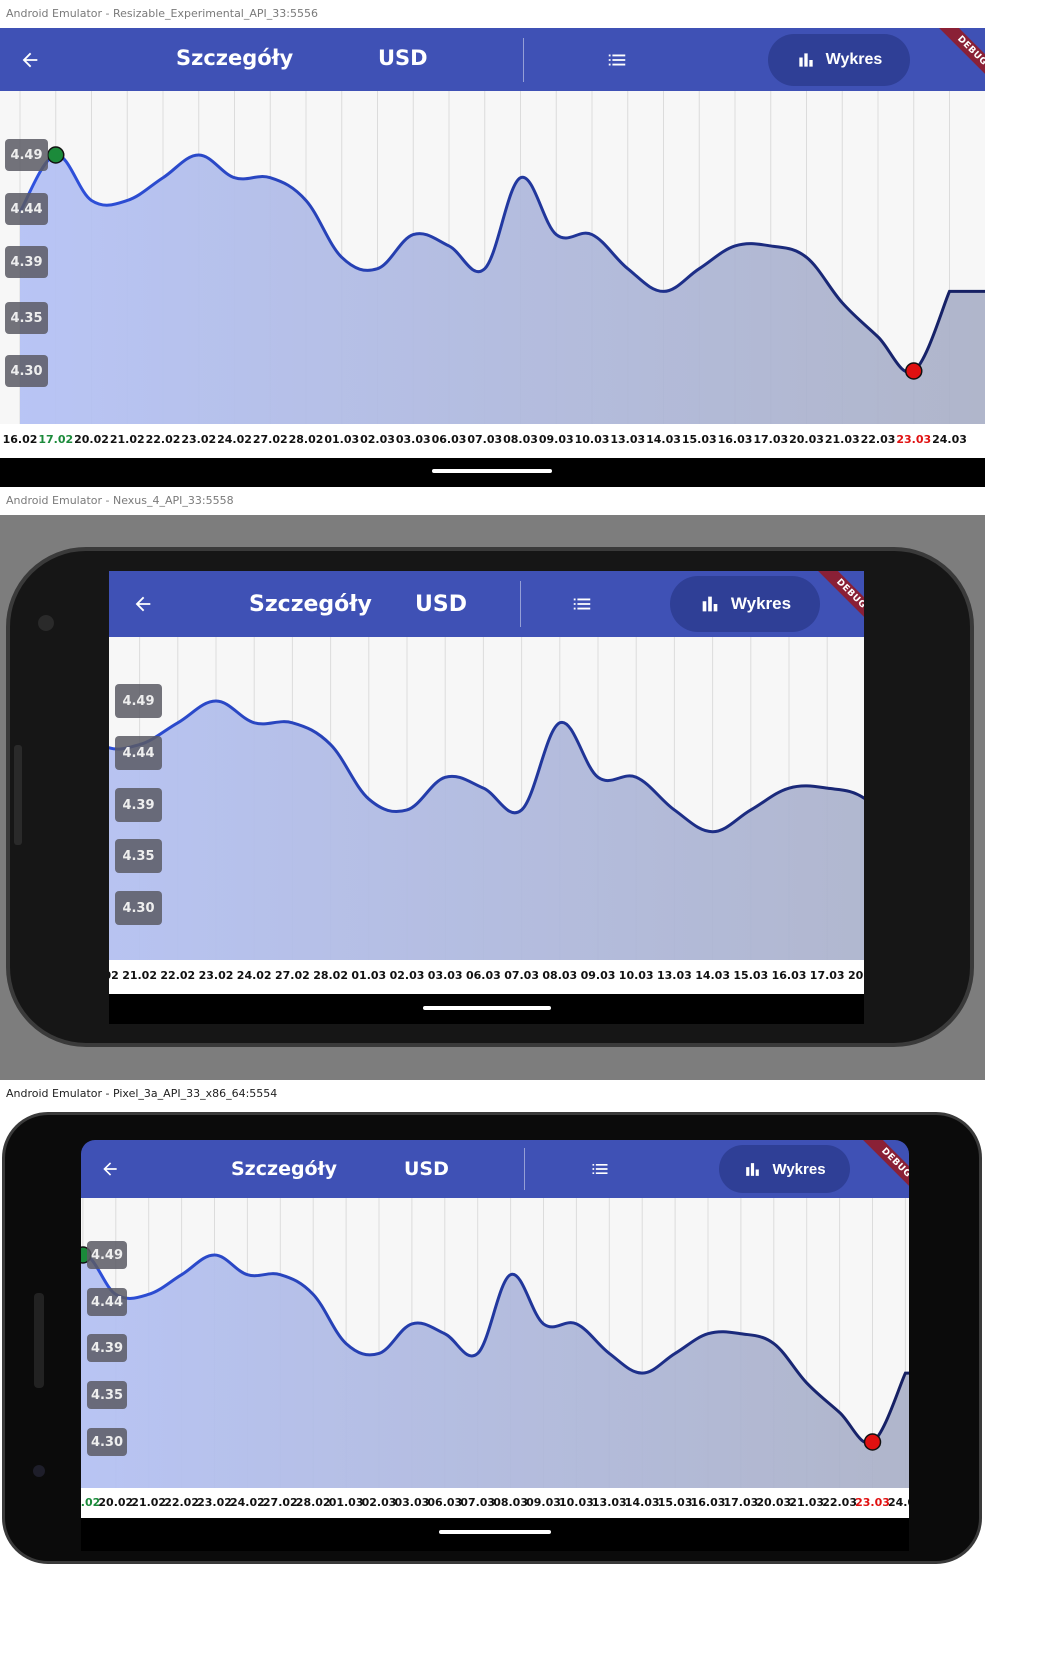 This screenshot has height=1662, width=1045. Describe the element at coordinates (592, 439) in the screenshot. I see `x-axis-label: 10.03` at that location.